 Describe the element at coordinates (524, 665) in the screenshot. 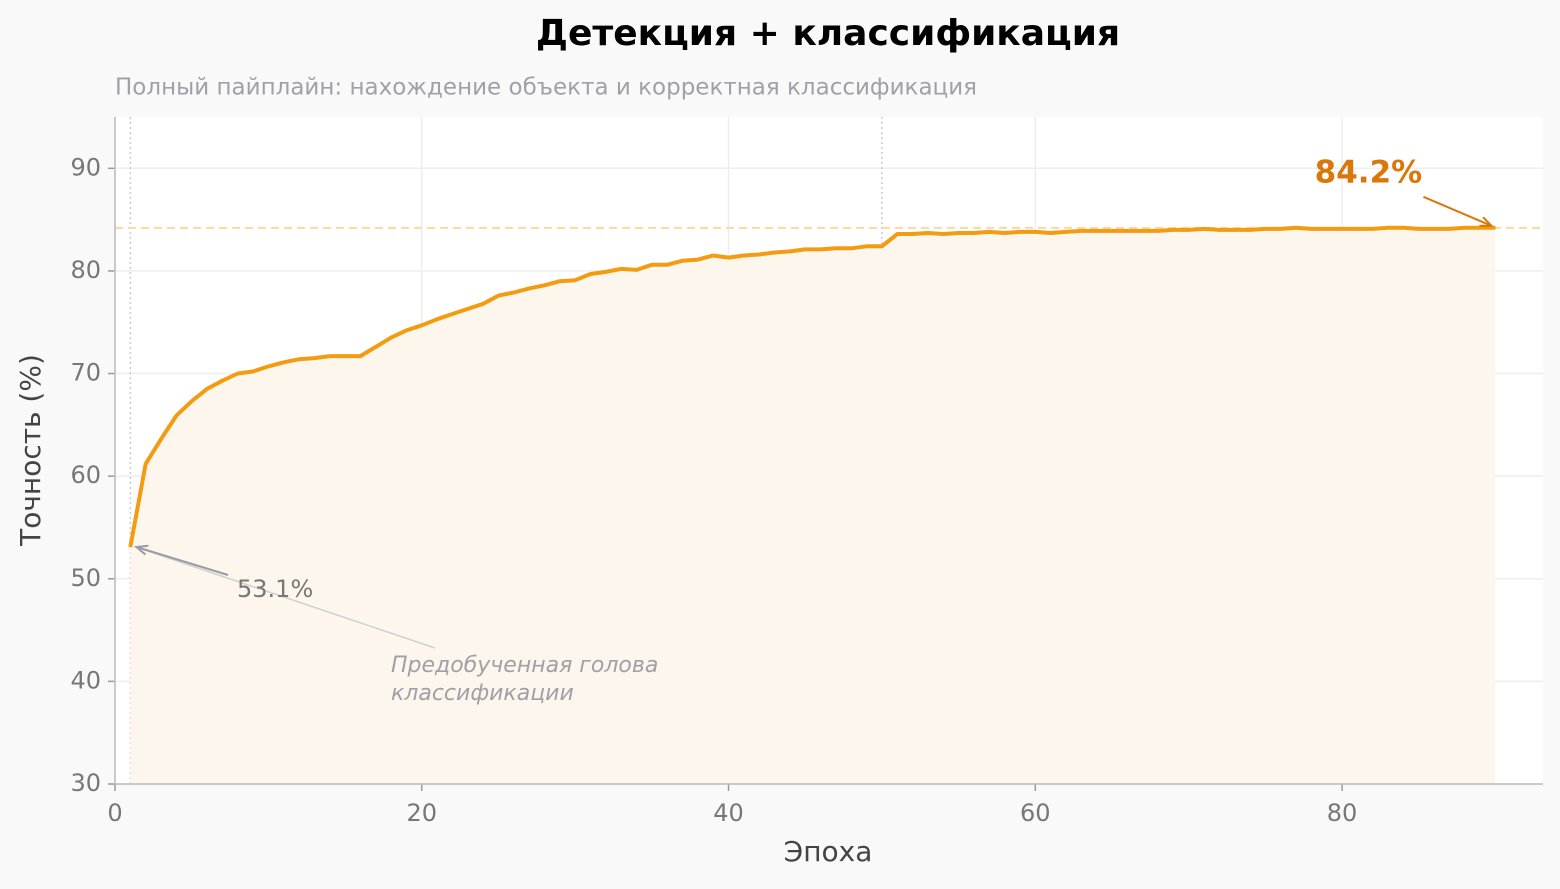

I see `annotation-note: Предобученная голова` at that location.